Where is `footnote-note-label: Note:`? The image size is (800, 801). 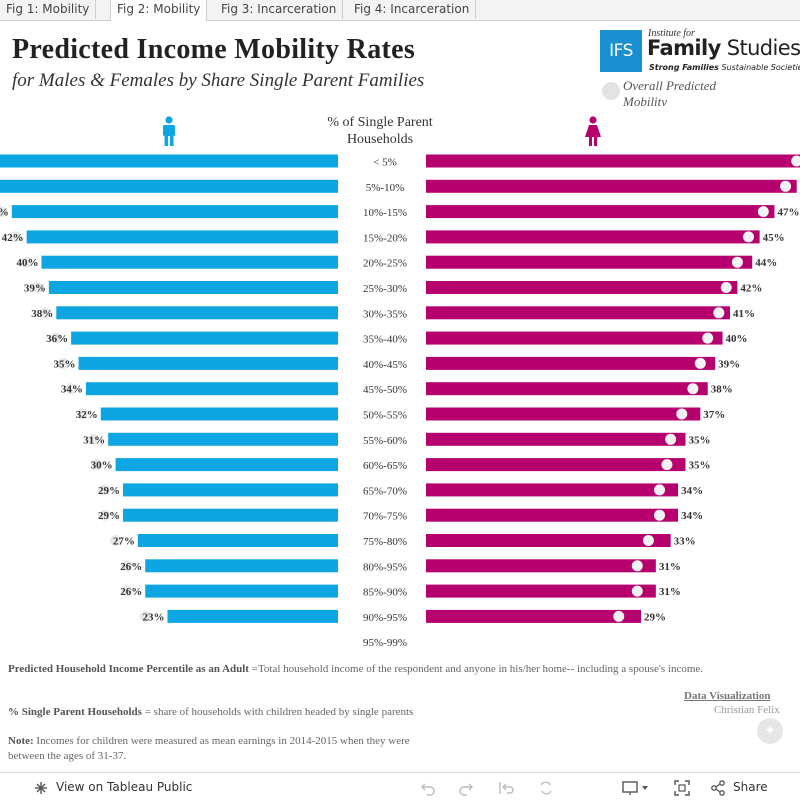
footnote-note-label: Note: is located at coordinates (21, 741).